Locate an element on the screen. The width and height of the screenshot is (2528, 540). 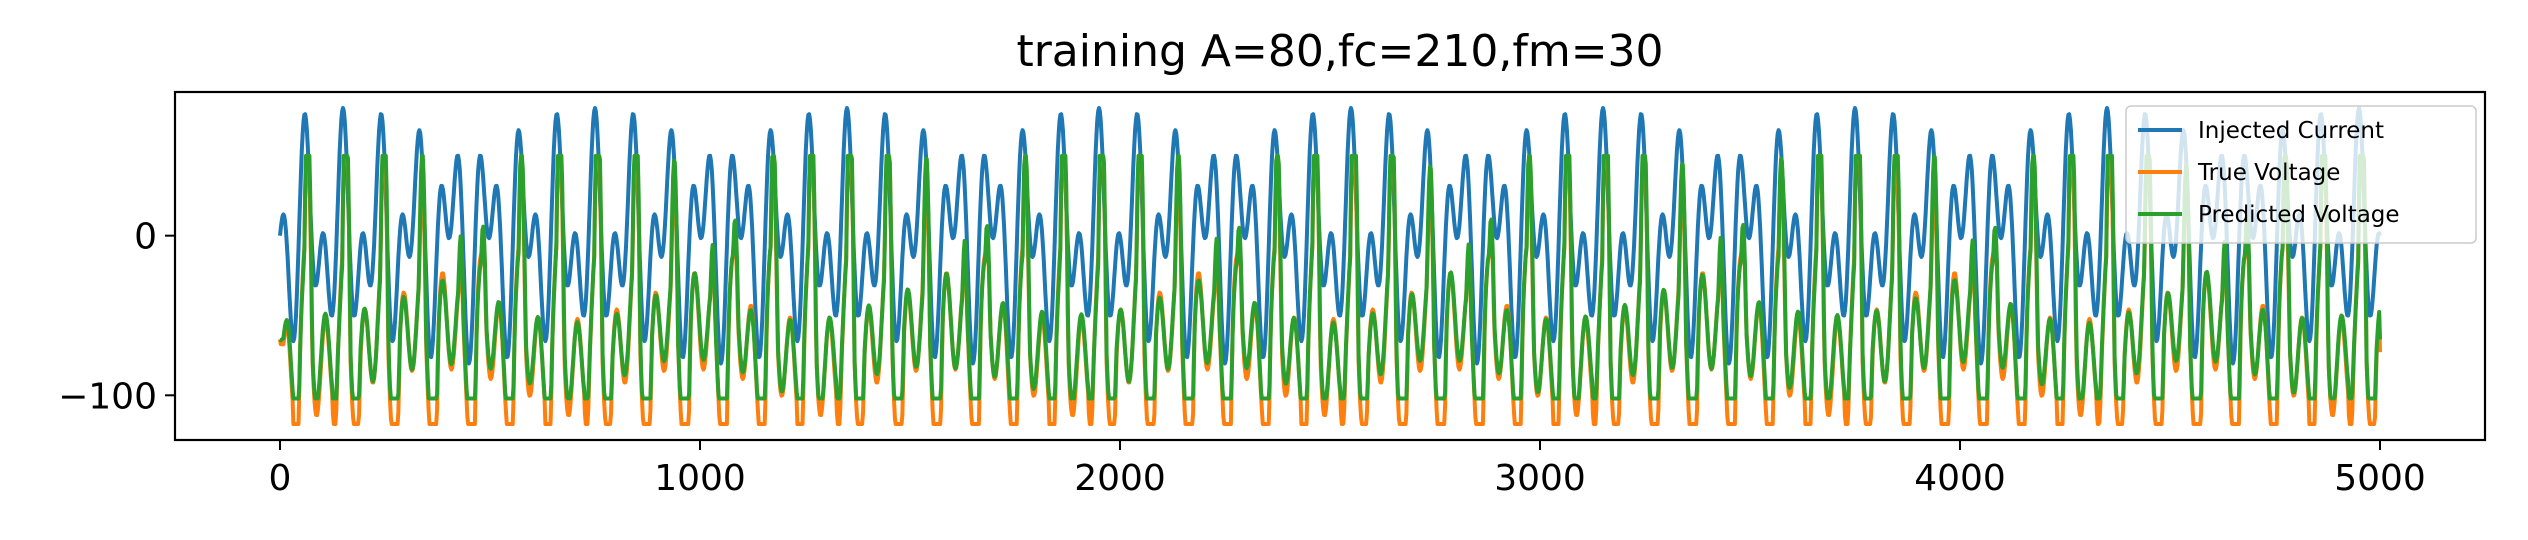
x-axis: 0 1000 2000 3000 4000 5000 is located at coordinates (1347, 469).